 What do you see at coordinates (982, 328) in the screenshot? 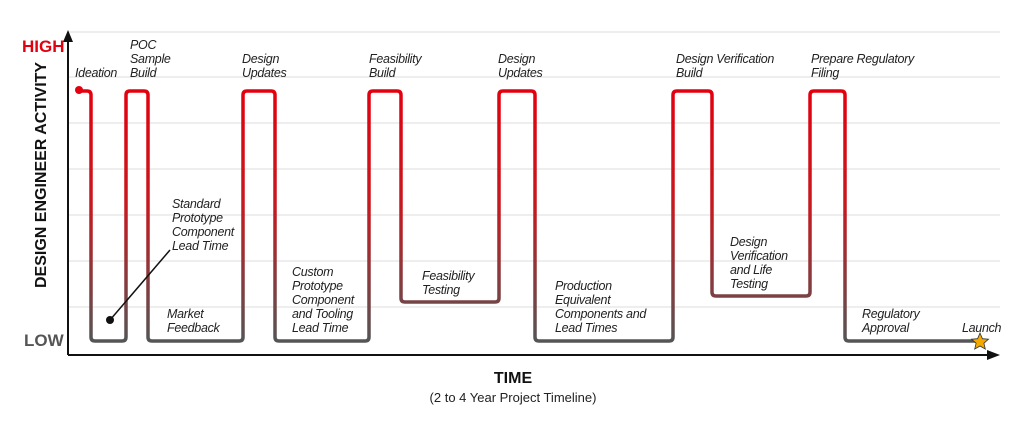
I see `label-launch: Launch` at bounding box center [982, 328].